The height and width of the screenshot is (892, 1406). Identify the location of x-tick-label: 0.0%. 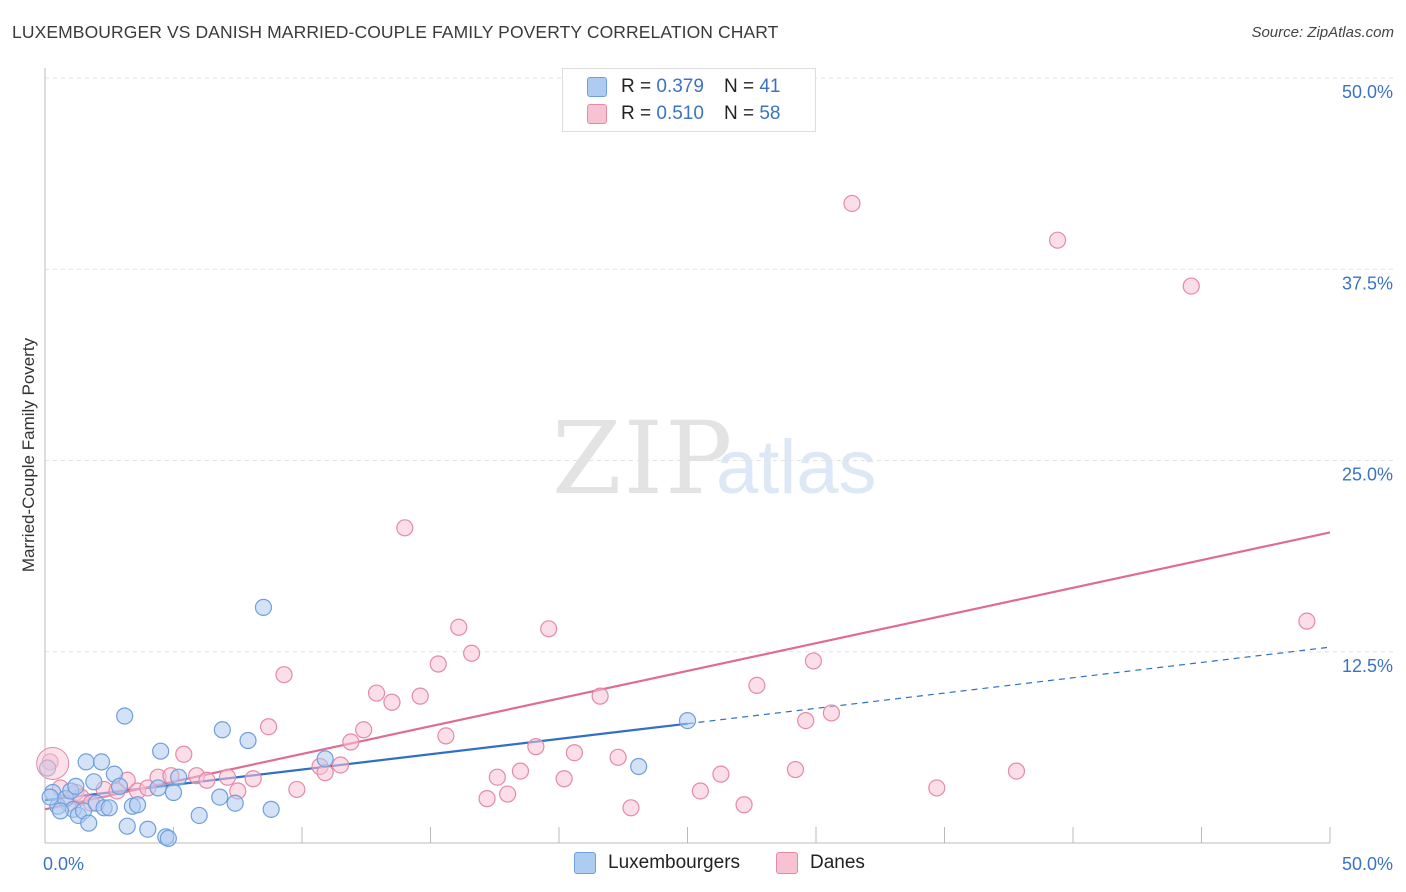
(63, 864).